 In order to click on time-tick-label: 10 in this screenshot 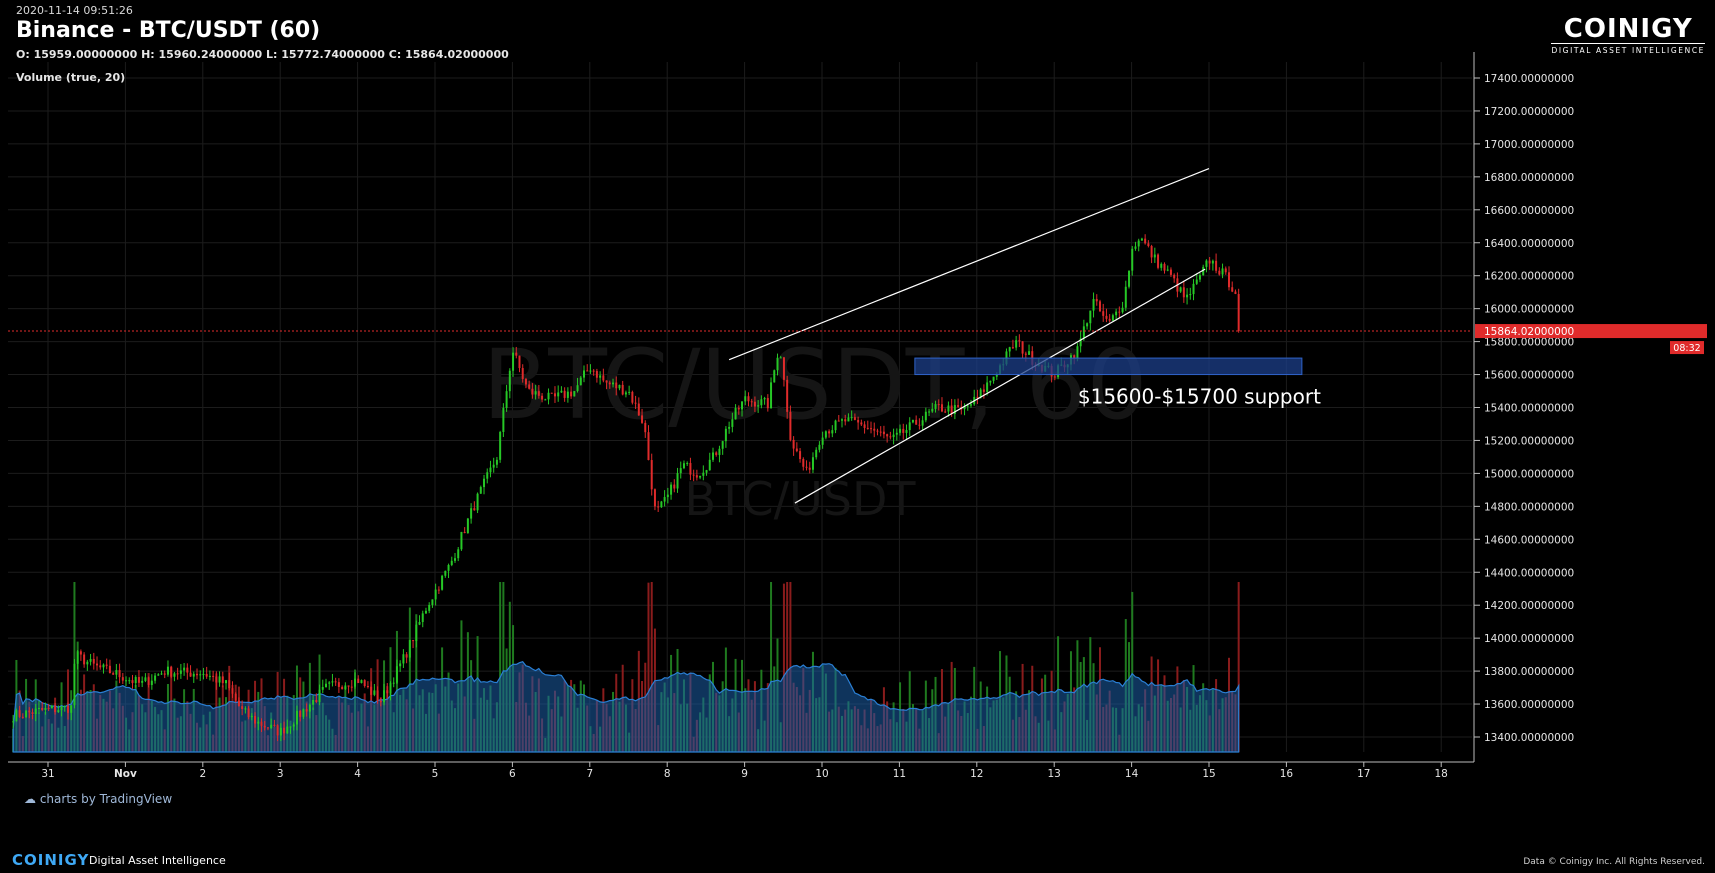, I will do `click(821, 774)`.